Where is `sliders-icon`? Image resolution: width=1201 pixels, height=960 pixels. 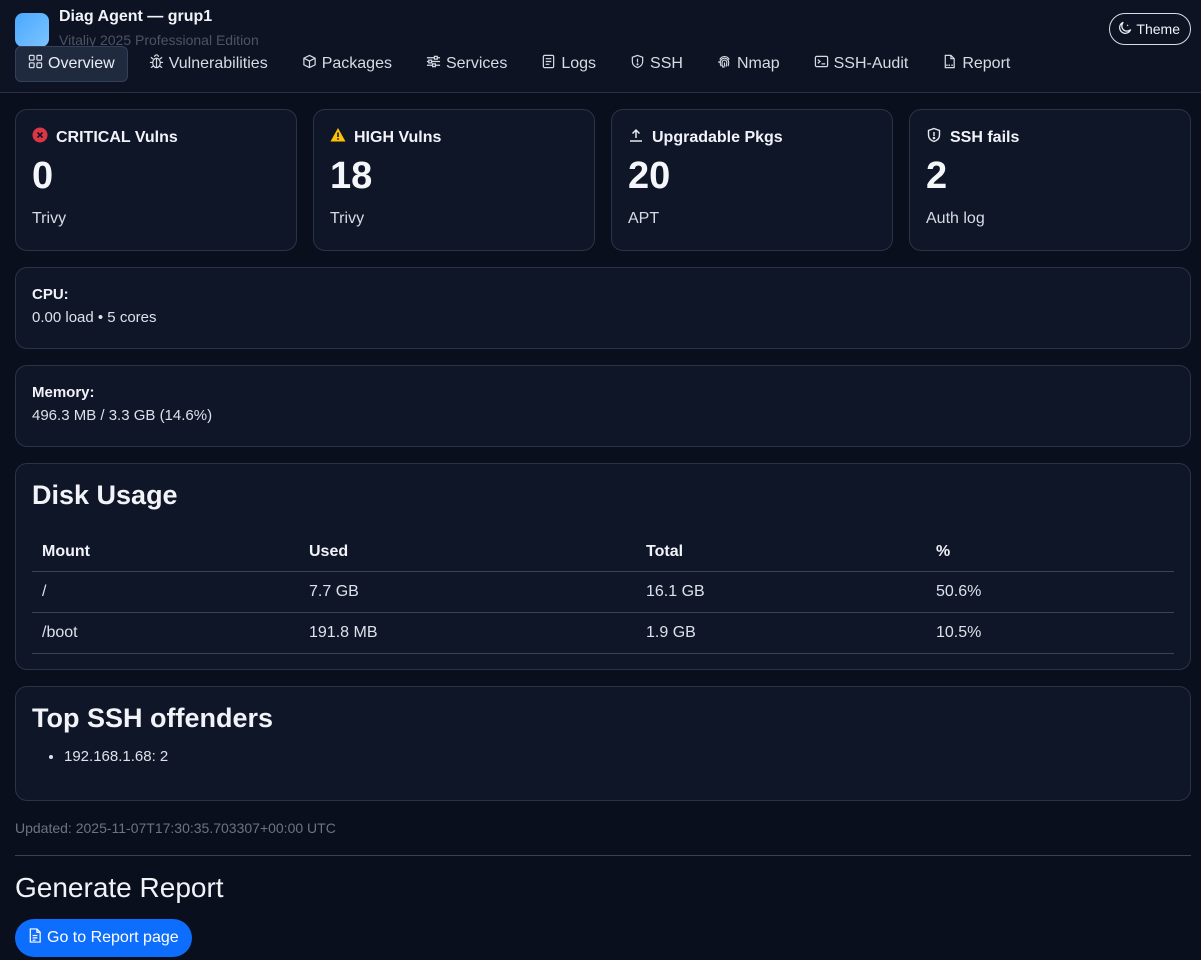 sliders-icon is located at coordinates (433, 64).